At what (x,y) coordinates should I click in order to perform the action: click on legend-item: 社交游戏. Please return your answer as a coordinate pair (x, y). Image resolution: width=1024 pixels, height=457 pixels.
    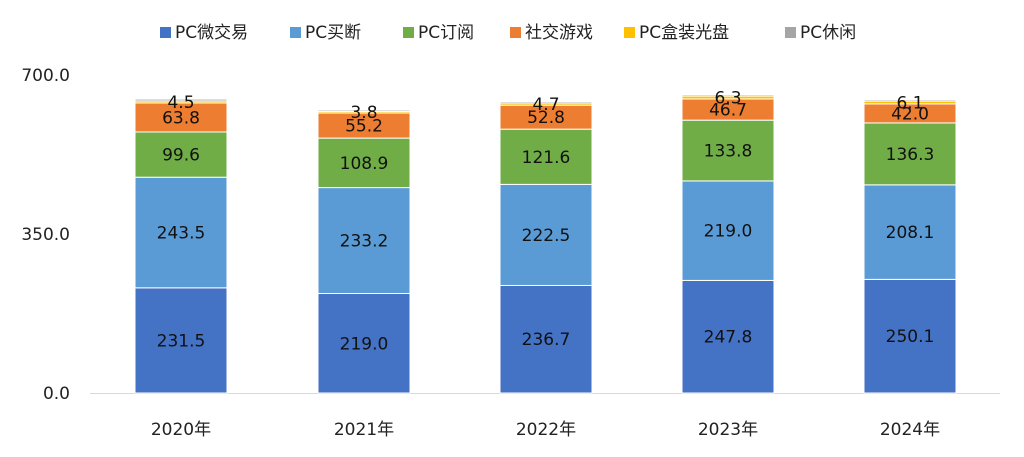
    Looking at the image, I should click on (551, 33).